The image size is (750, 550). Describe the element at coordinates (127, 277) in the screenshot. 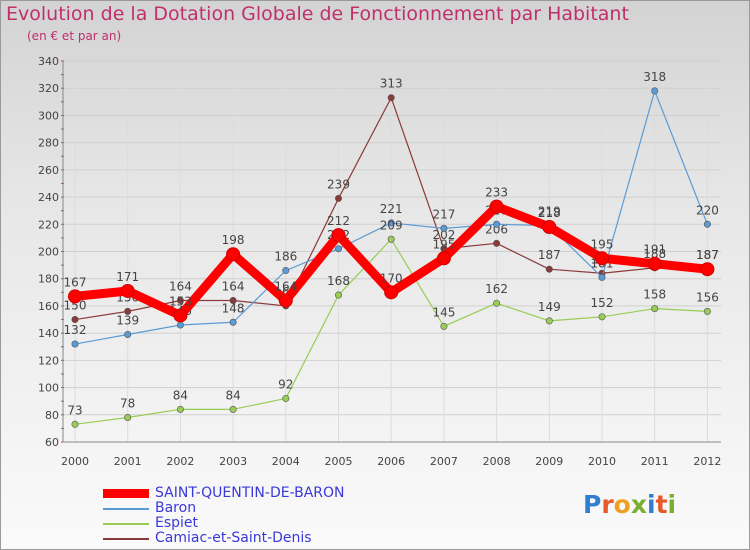

I see `data-label-saint-quentin-de-baron: 171` at that location.